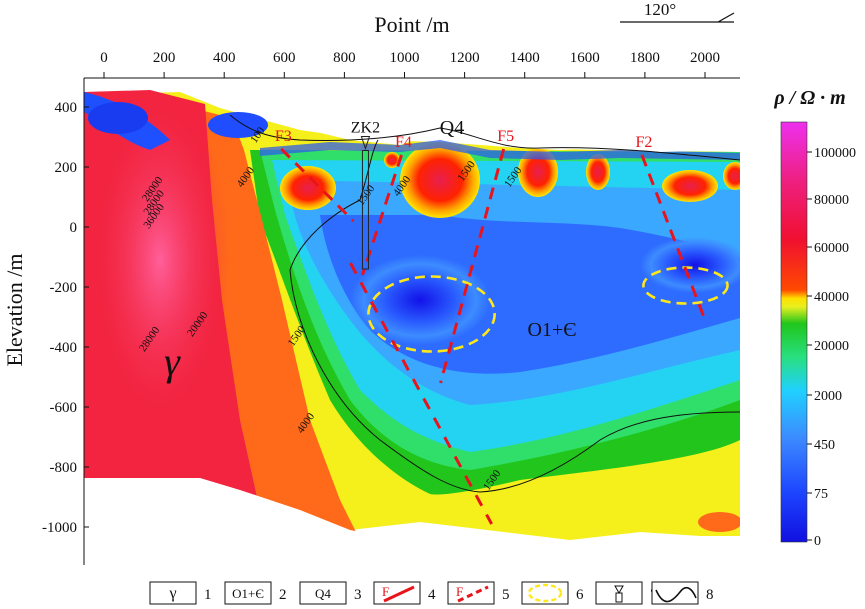 The height and width of the screenshot is (609, 865). I want to click on x-tick-label: 1600, so click(585, 58).